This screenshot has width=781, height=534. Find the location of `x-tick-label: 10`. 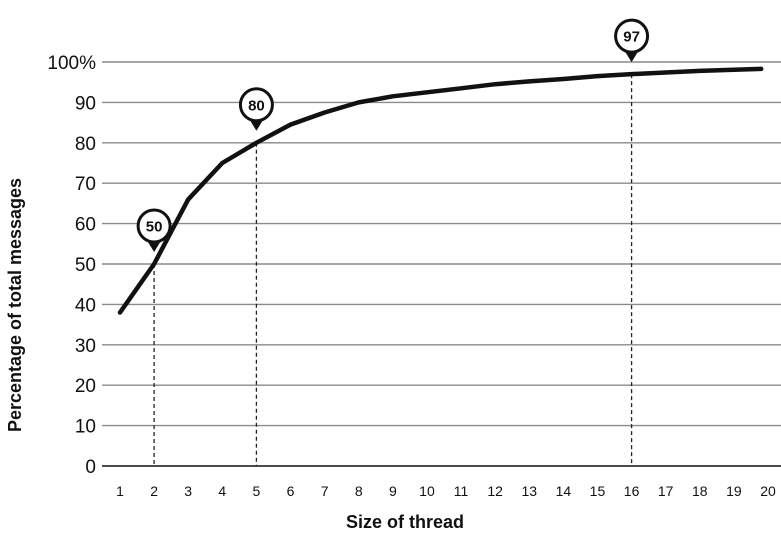

x-tick-label: 10 is located at coordinates (427, 491).